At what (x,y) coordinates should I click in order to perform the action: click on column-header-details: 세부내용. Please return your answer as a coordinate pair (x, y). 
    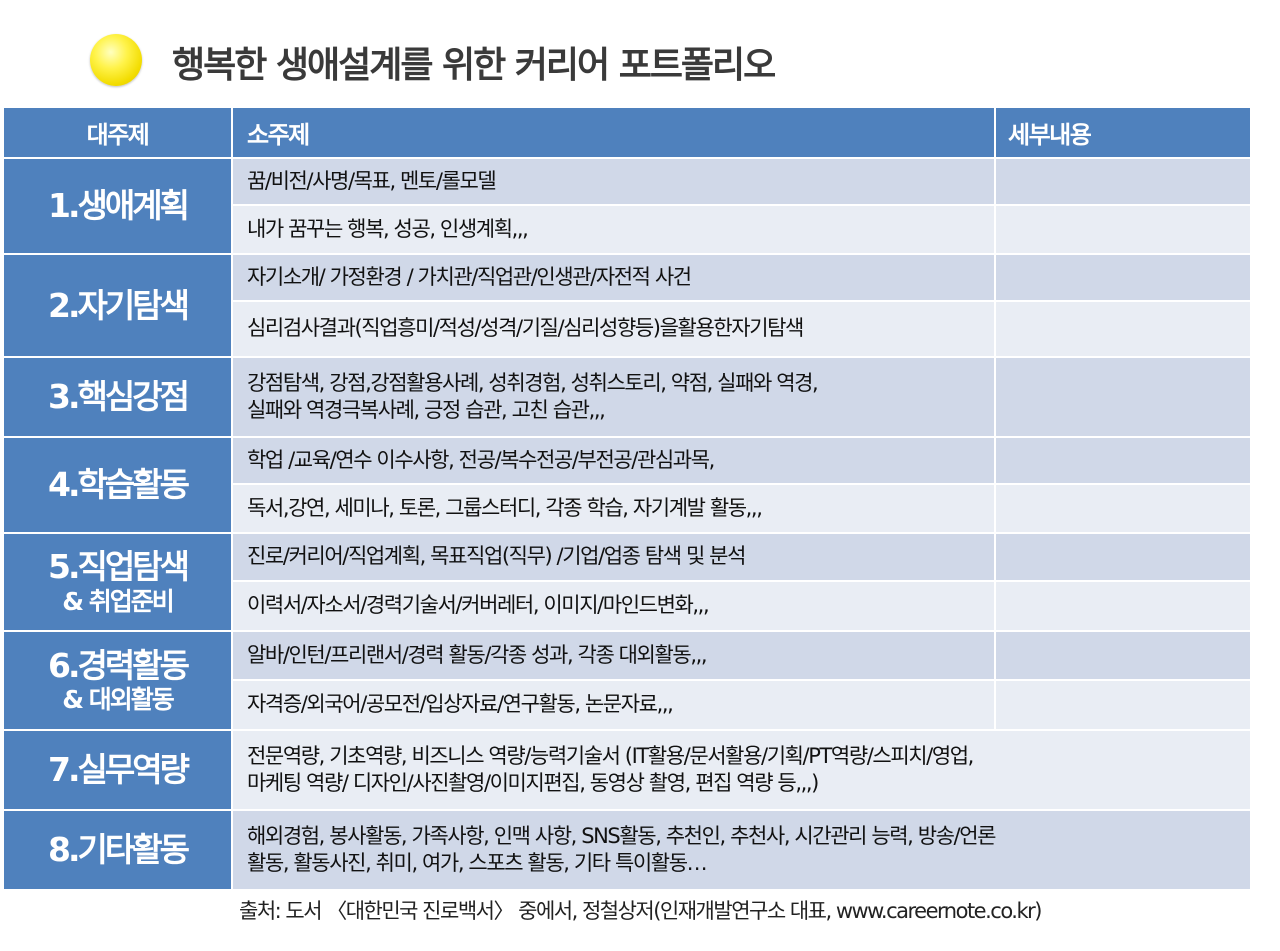
    Looking at the image, I should click on (1123, 132).